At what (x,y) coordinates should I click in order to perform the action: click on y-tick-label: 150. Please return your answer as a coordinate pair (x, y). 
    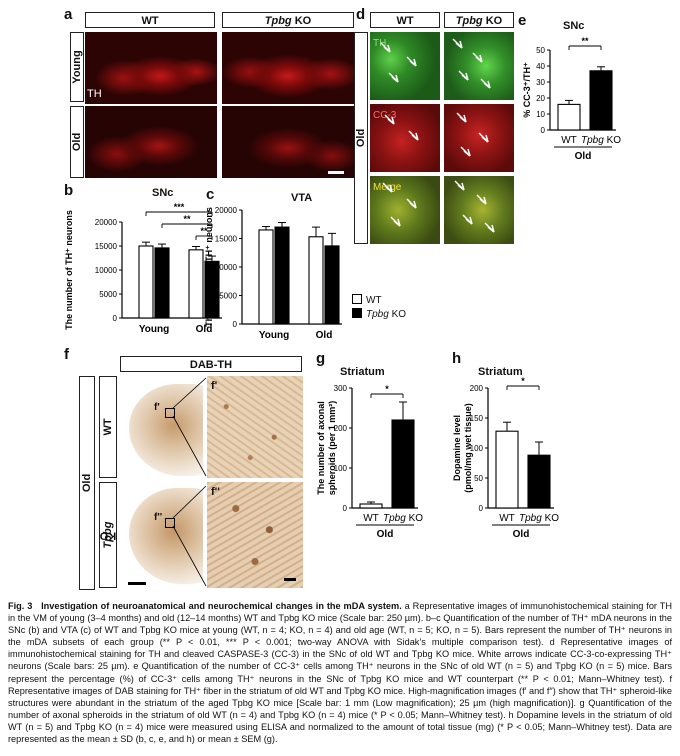
    Looking at the image, I should click on (477, 418).